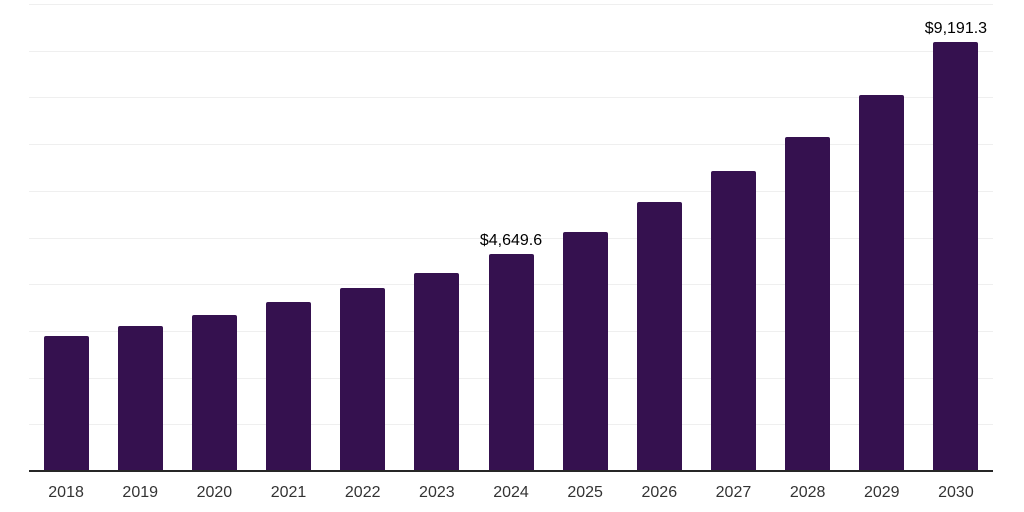 This screenshot has height=512, width=1024. Describe the element at coordinates (289, 386) in the screenshot. I see `bar-2021` at that location.